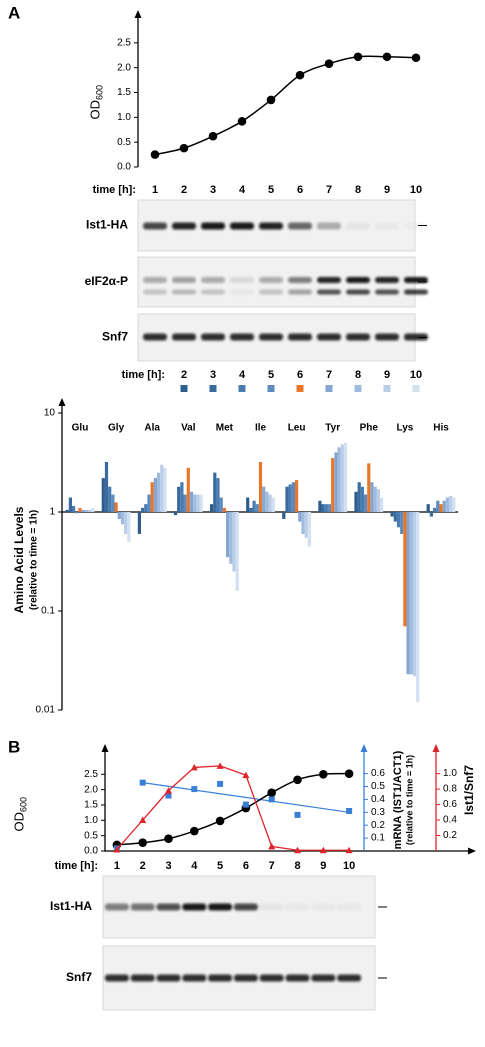 The image size is (485, 1047). I want to click on x-tick-label: 7, so click(272, 866).